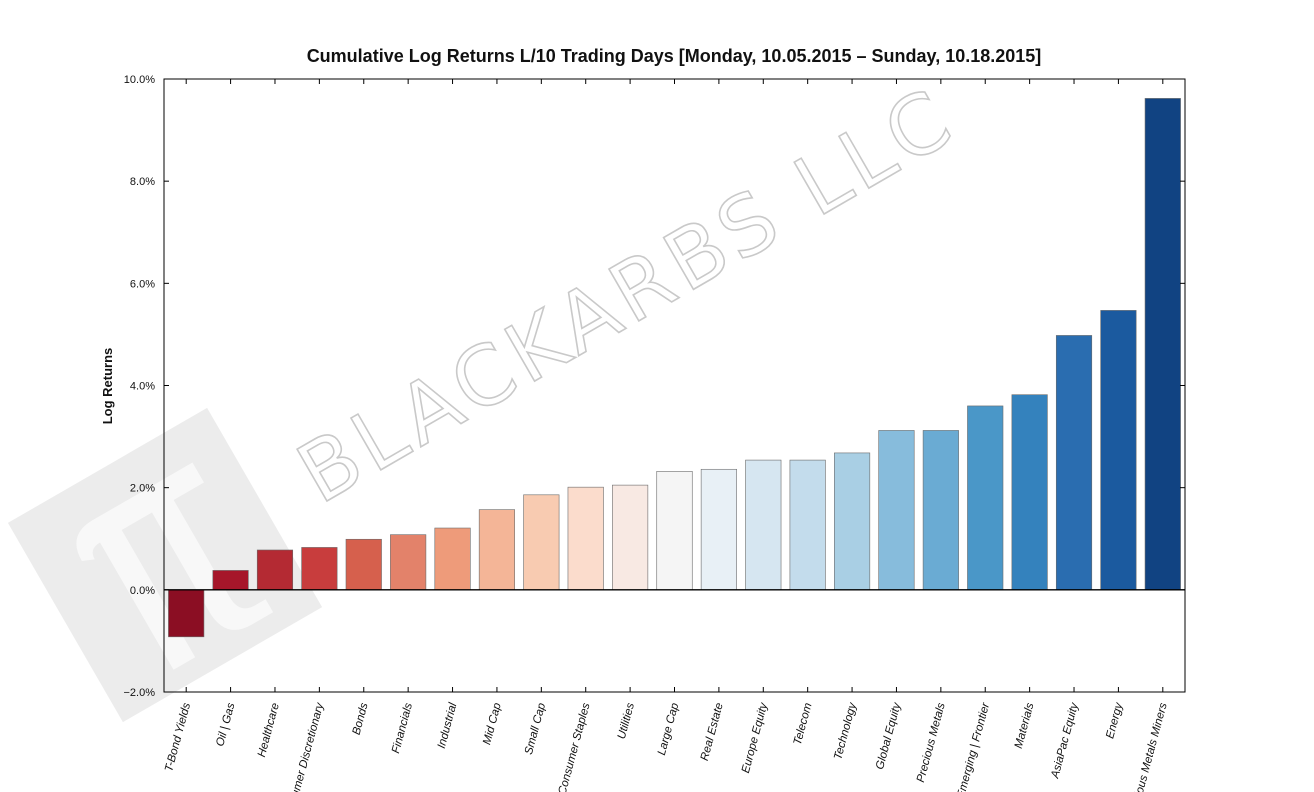 This screenshot has width=1314, height=792. Describe the element at coordinates (889, 735) in the screenshot. I see `x-tick-label: Global Equity` at that location.